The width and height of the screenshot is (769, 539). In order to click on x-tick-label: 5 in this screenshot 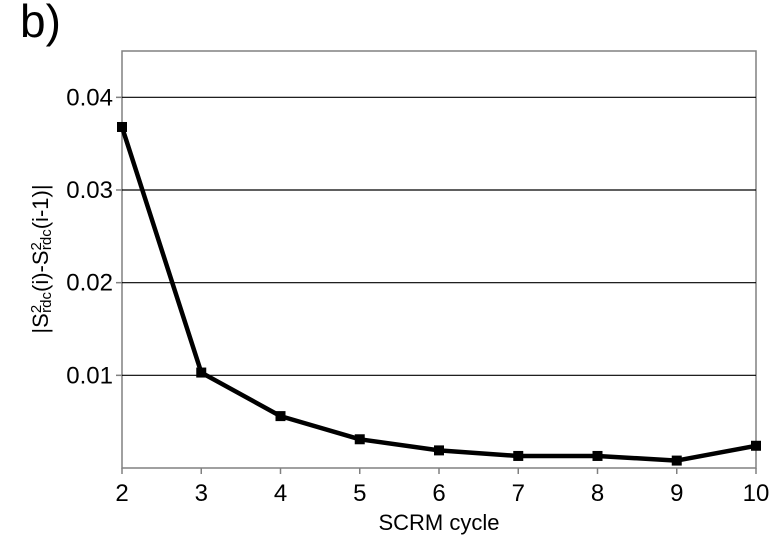, I will do `click(359, 493)`.